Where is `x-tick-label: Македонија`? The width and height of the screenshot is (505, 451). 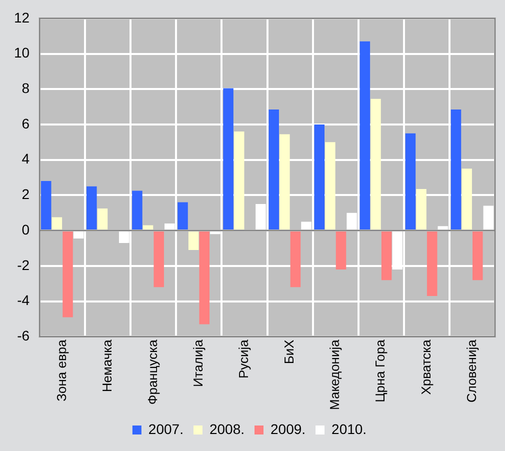
x-tick-label: Македонија is located at coordinates (334, 374).